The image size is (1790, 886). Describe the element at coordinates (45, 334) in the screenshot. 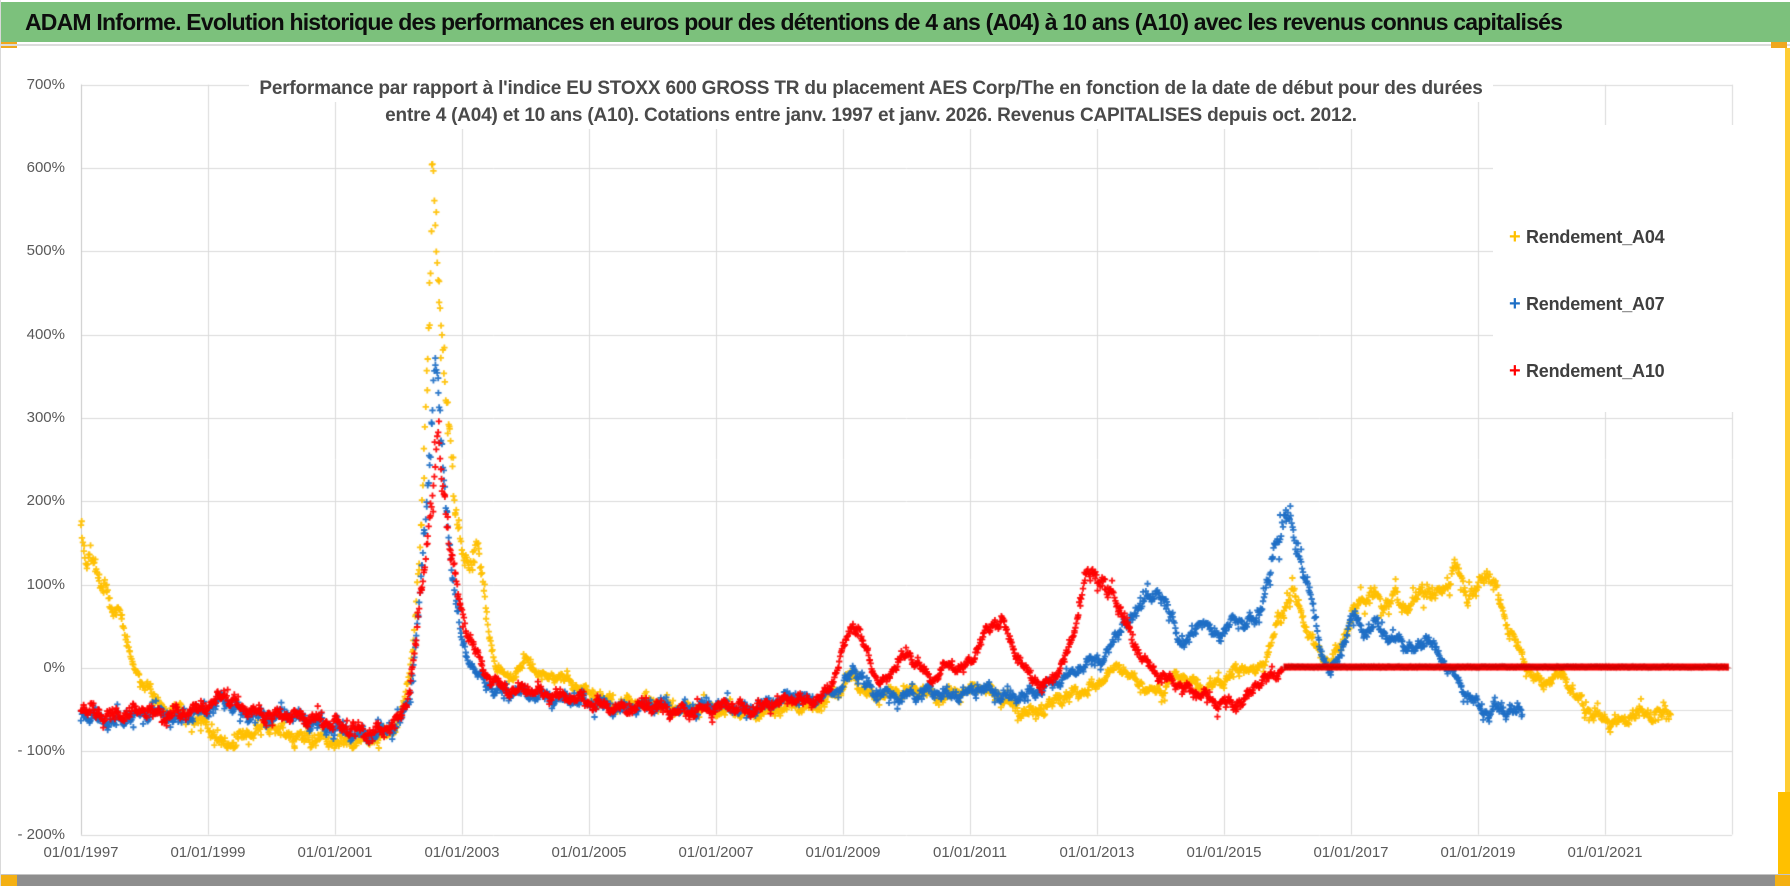

I see `y-axis-tick-label: 400%` at that location.